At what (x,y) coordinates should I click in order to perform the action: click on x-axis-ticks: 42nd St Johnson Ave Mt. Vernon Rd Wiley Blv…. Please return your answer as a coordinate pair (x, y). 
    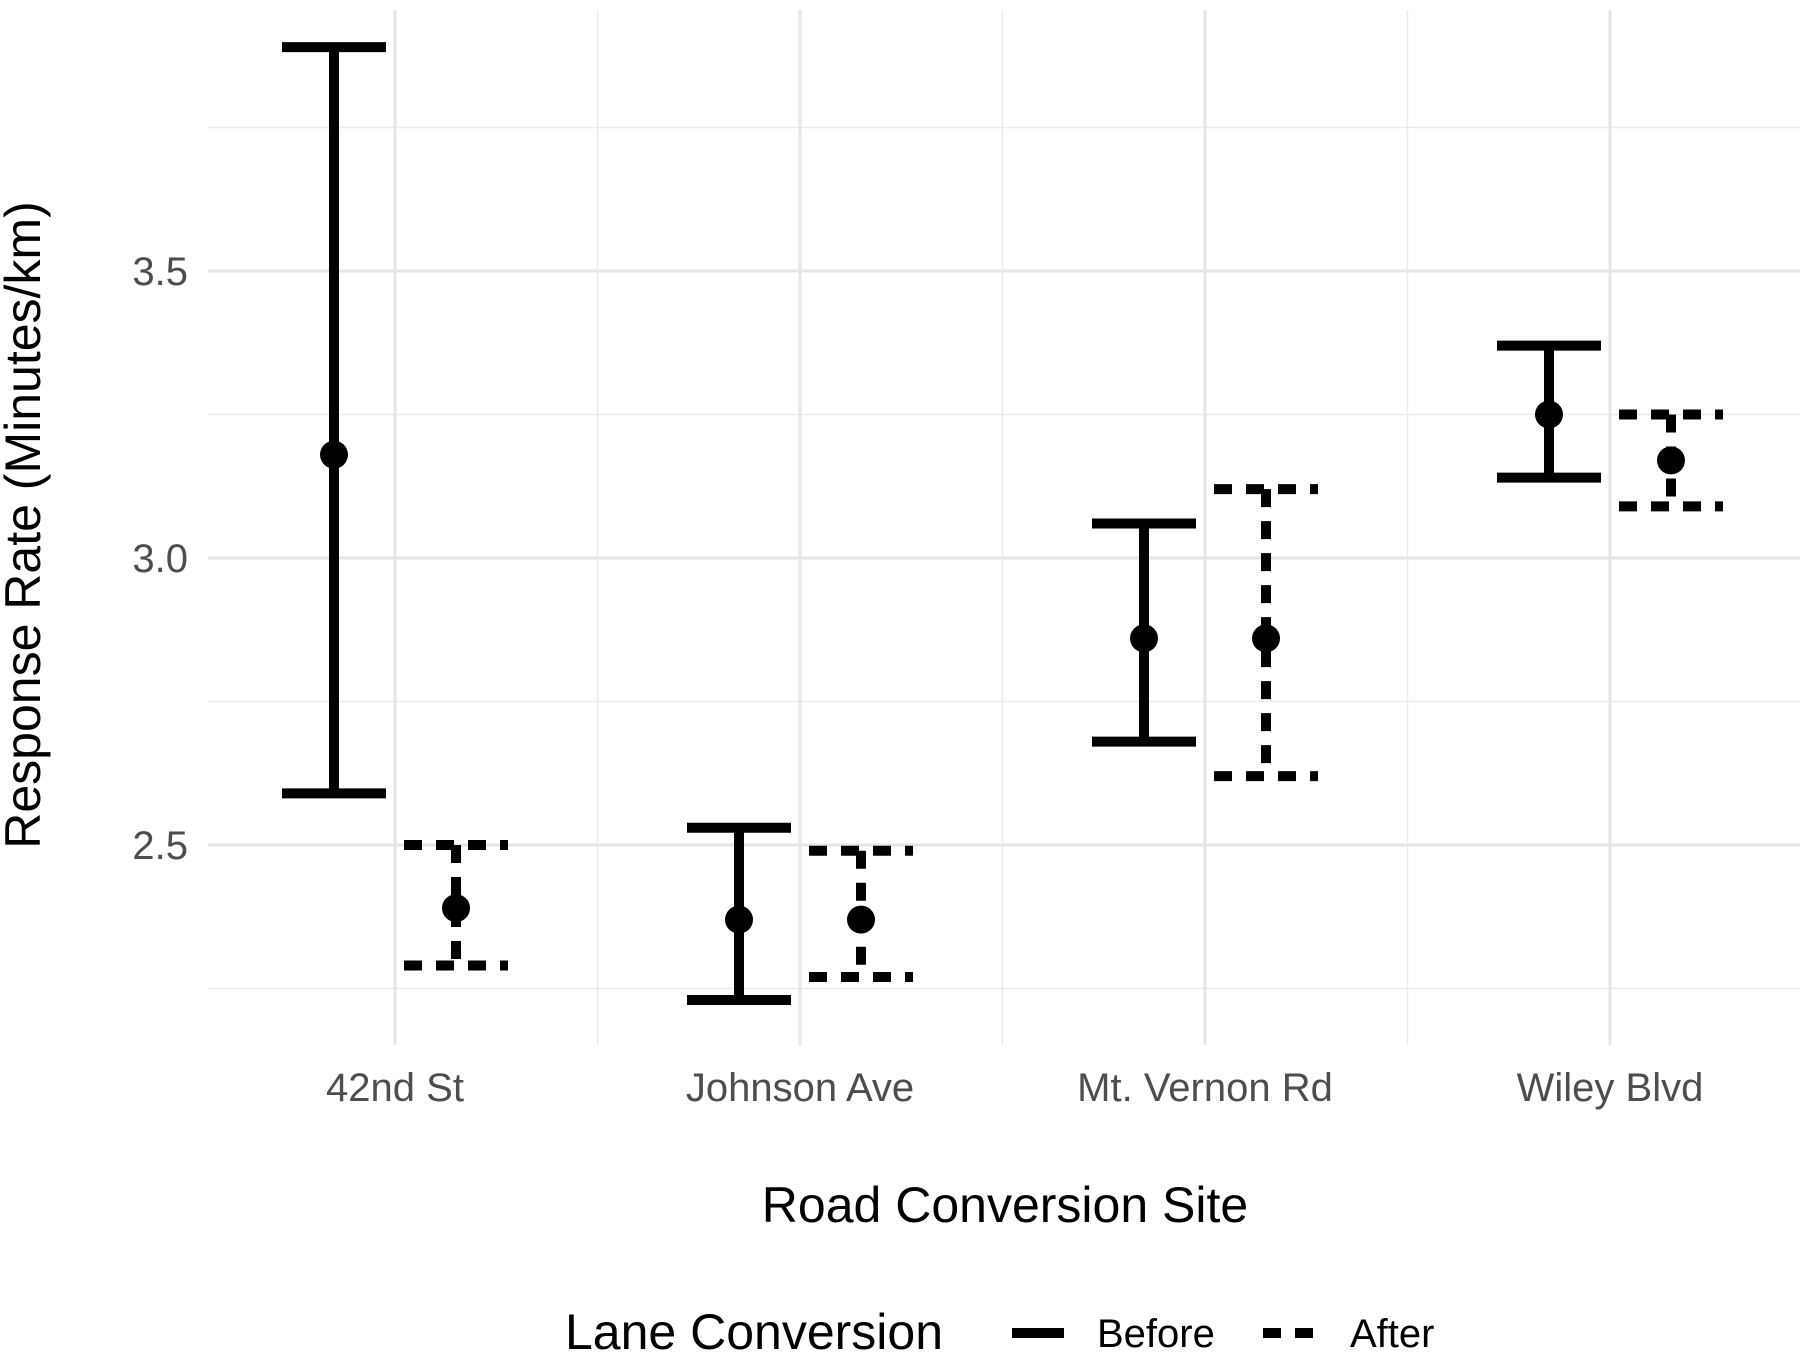
    Looking at the image, I should click on (1014, 1088).